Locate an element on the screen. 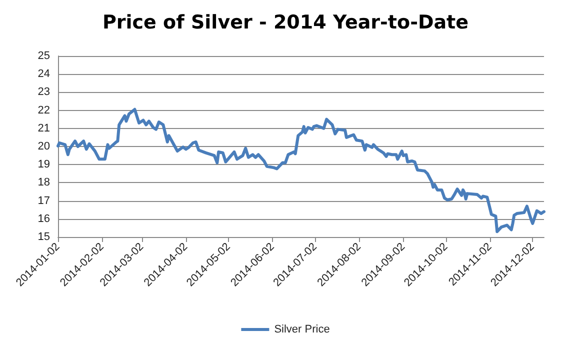 This screenshot has height=344, width=571. y-tick-label: 17 is located at coordinates (44, 200).